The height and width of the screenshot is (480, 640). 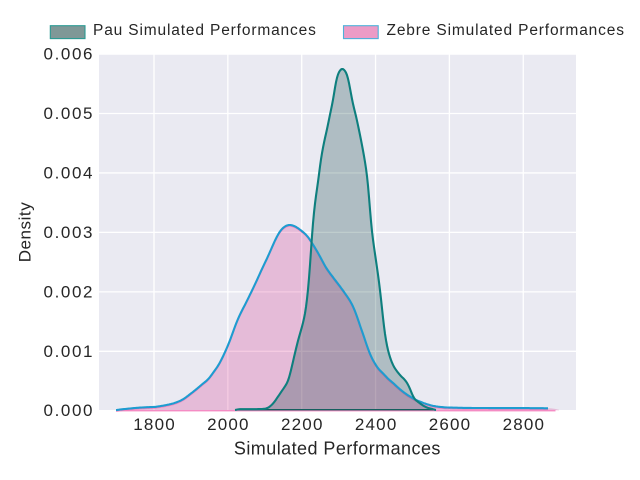 I want to click on svg-text: 0.003, so click(x=69, y=232).